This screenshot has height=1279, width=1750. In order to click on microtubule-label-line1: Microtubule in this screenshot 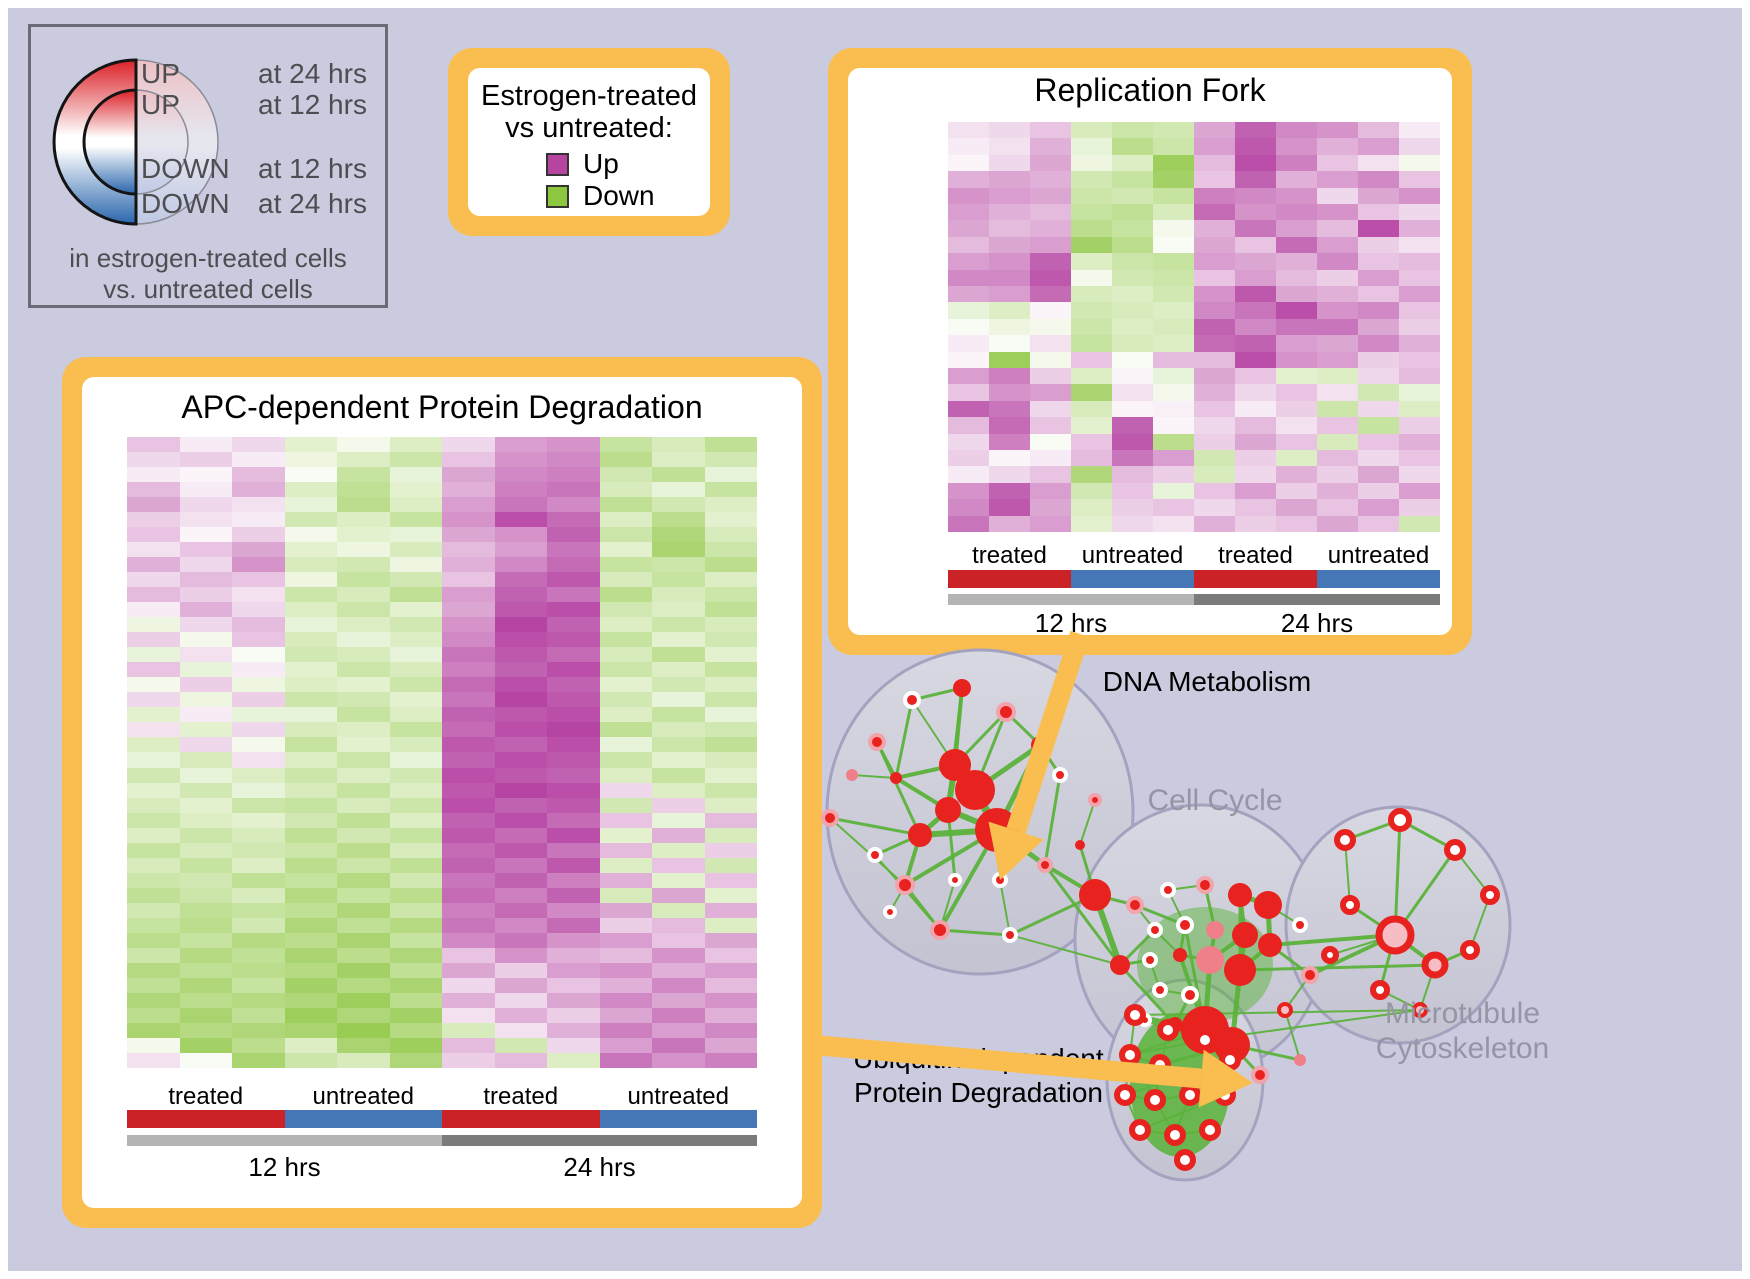, I will do `click(1462, 1013)`.